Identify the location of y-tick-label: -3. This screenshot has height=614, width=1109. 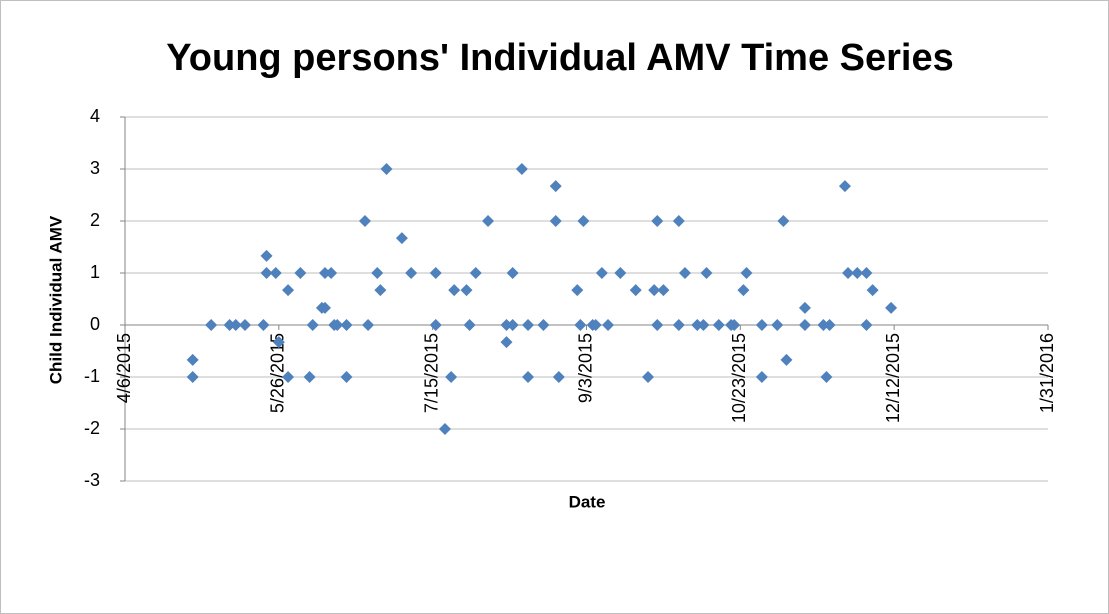
(92, 480).